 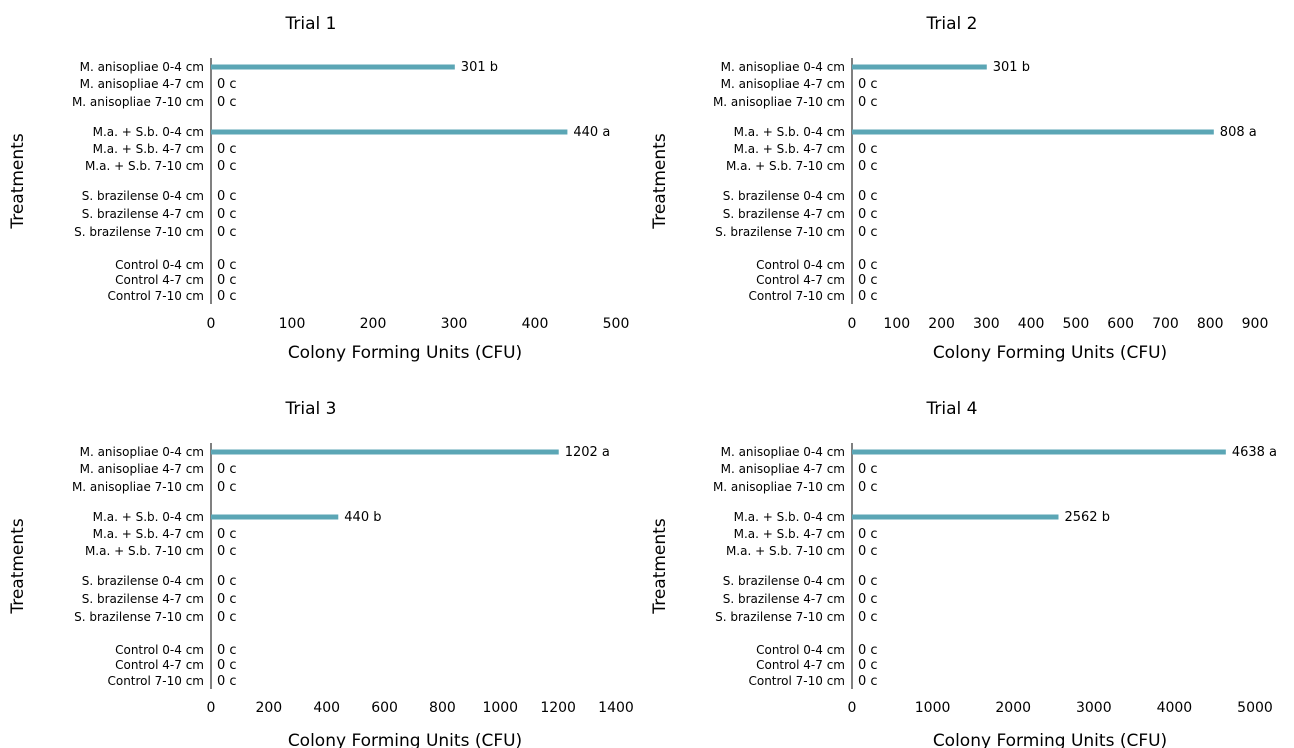 I want to click on x-tick-label: 100, so click(x=896, y=324).